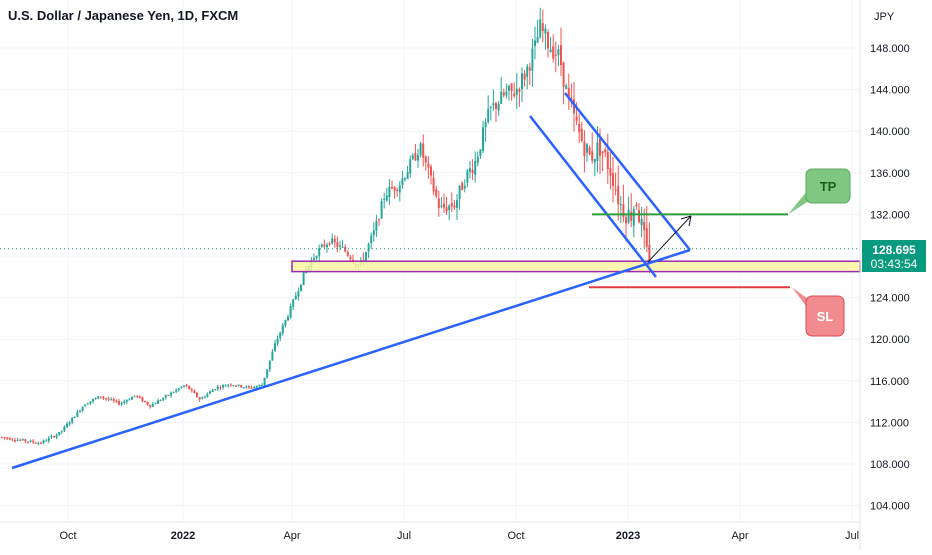  I want to click on current-price-tag, so click(894, 256).